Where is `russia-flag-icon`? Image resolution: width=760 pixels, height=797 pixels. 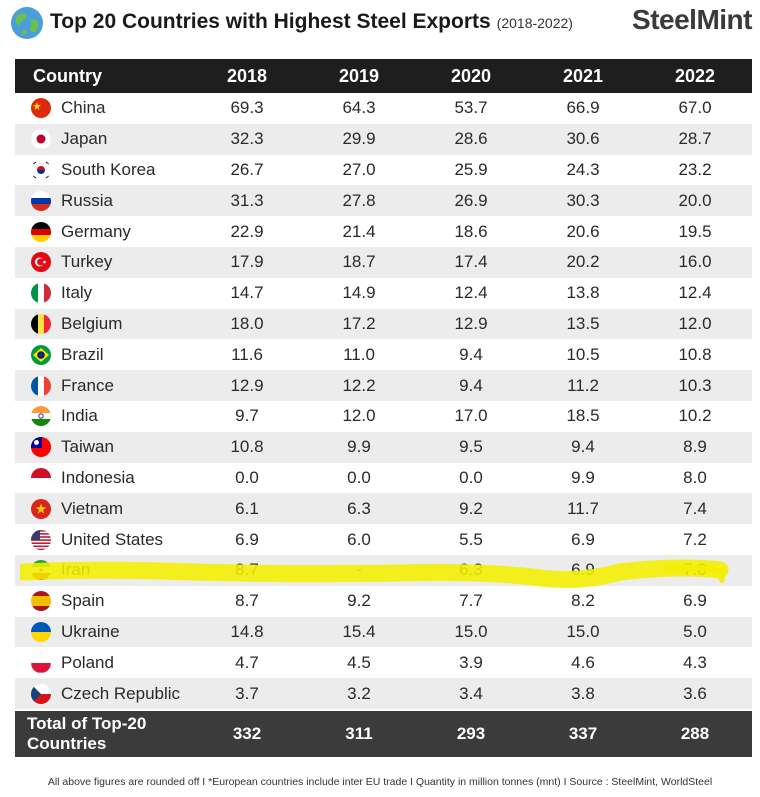 russia-flag-icon is located at coordinates (41, 200).